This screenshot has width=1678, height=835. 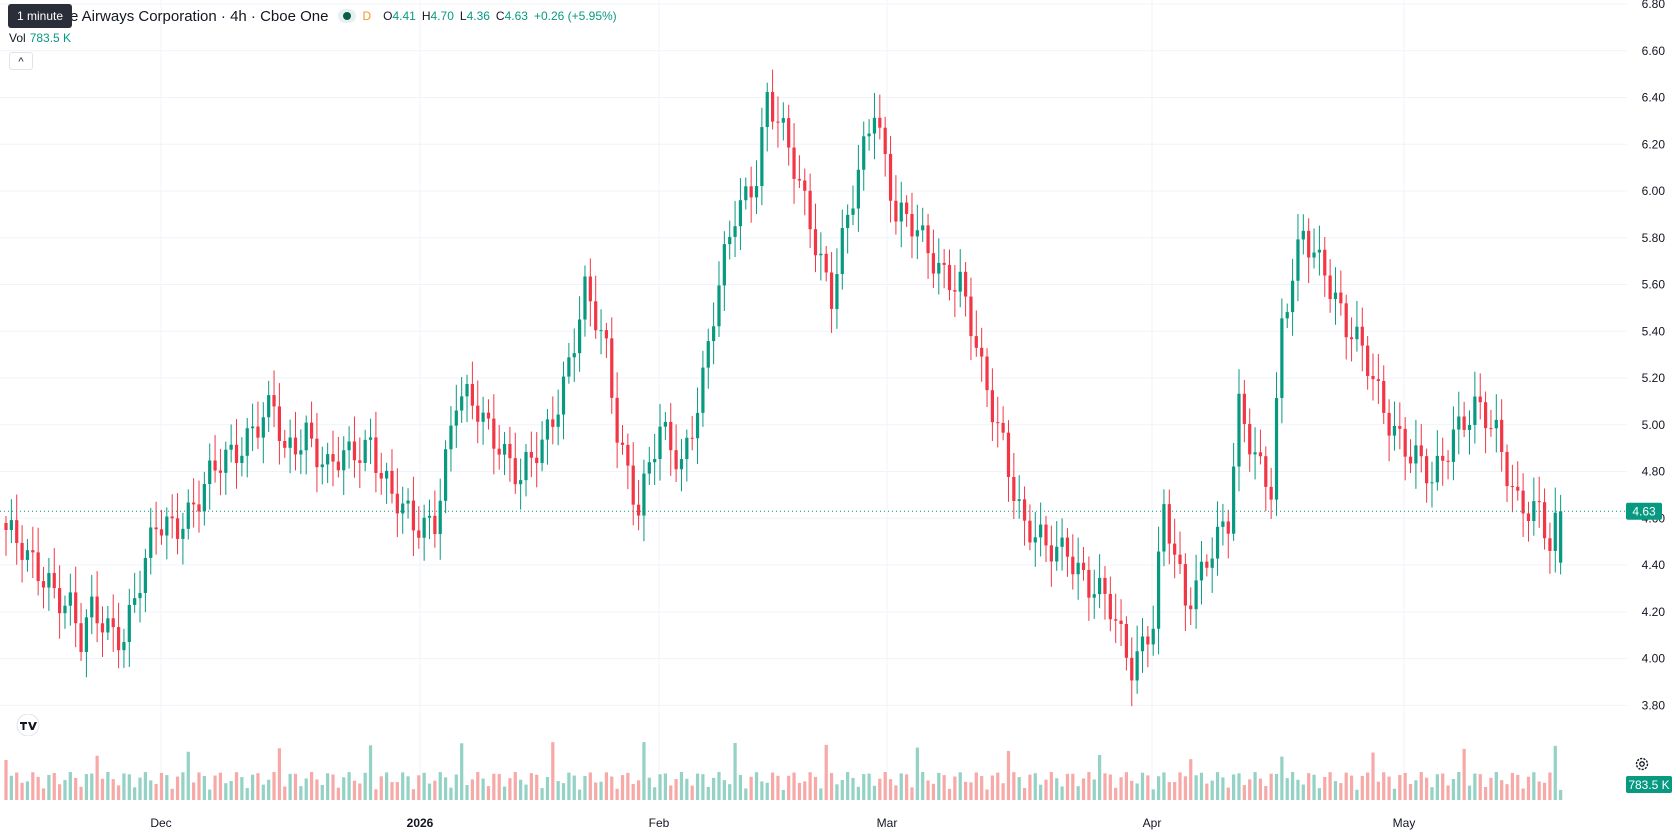 I want to click on price-tick-label: 6.00, so click(x=1654, y=191).